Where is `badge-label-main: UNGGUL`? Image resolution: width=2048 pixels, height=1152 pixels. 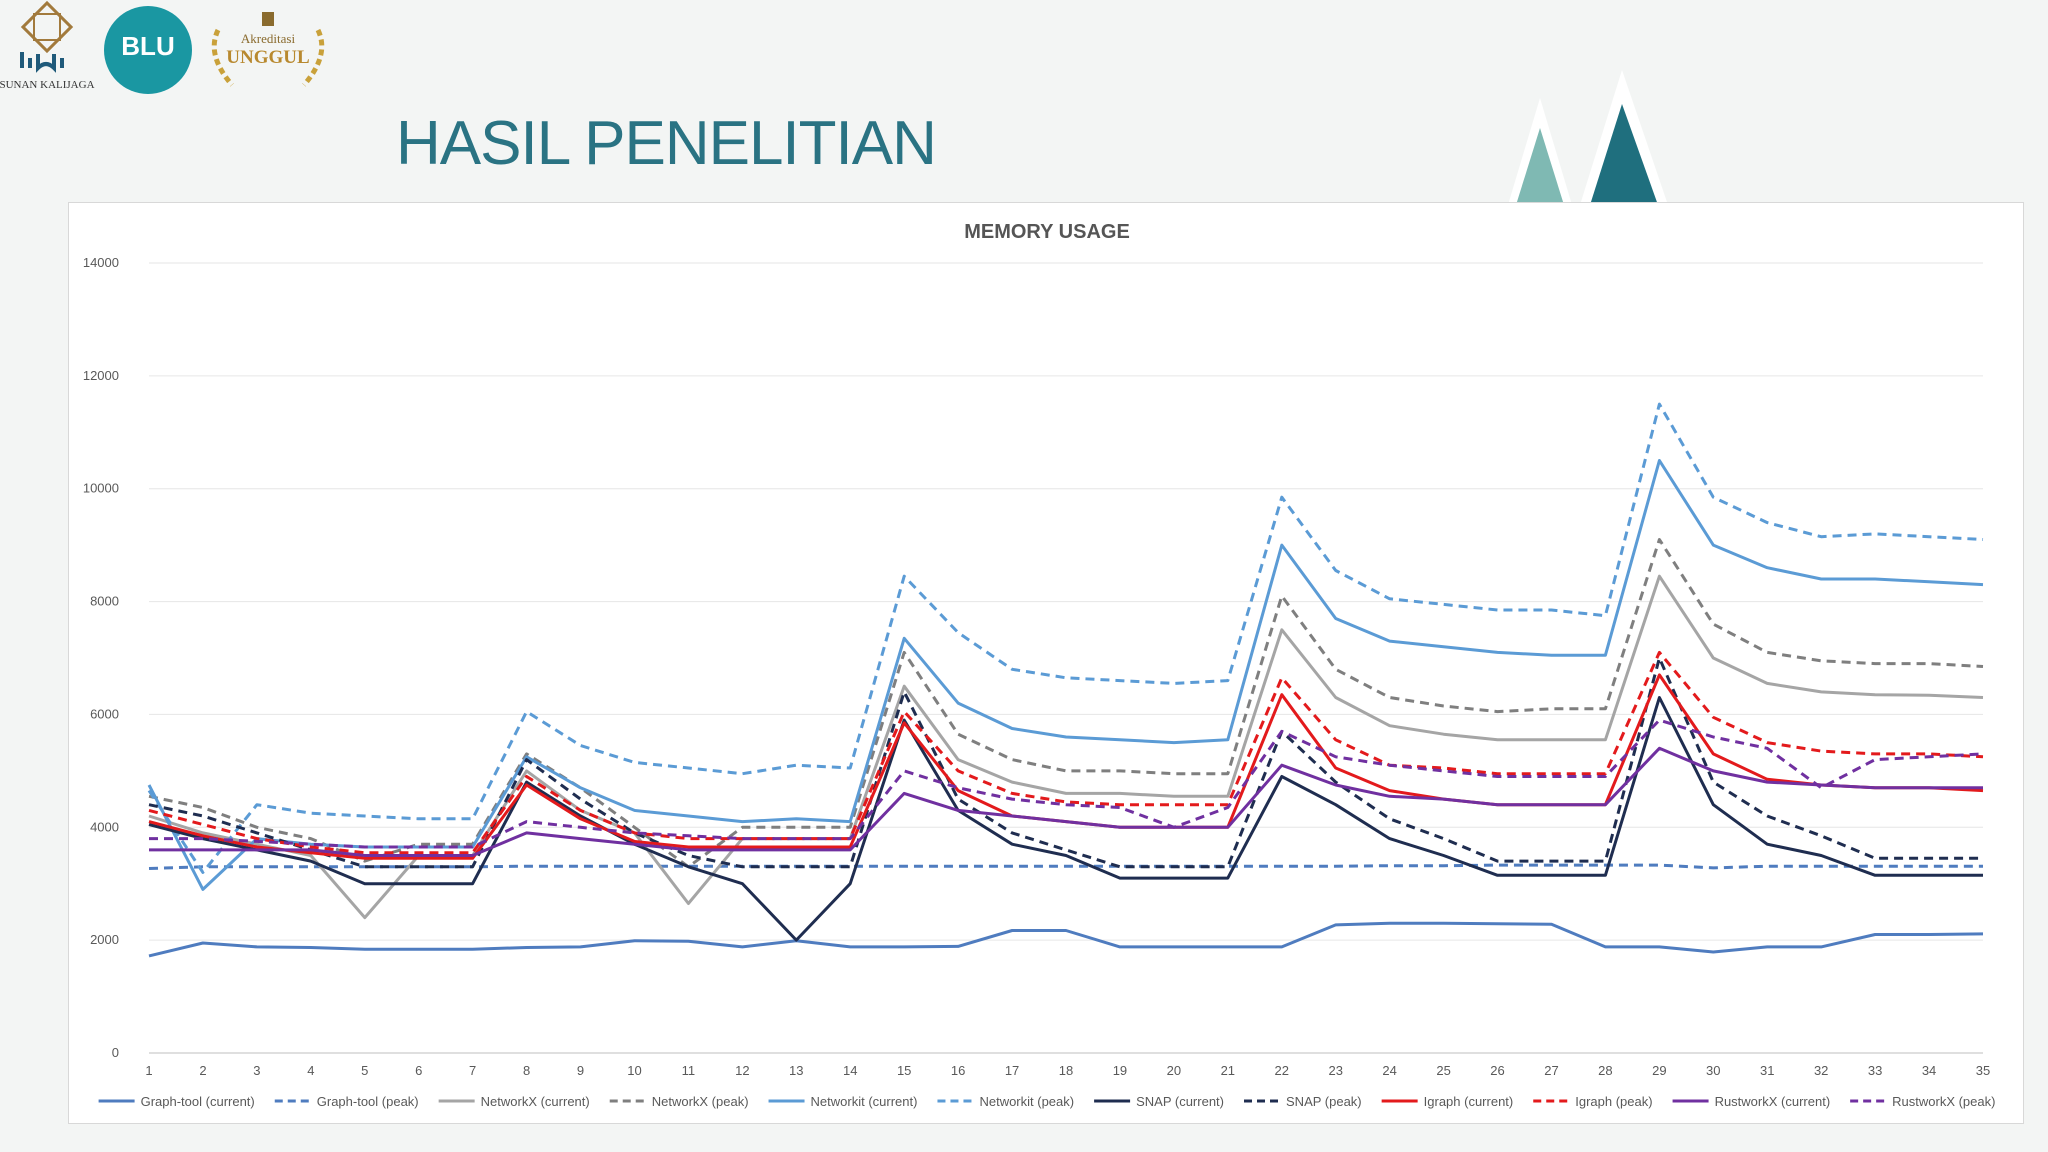
badge-label-main: UNGGUL is located at coordinates (267, 57).